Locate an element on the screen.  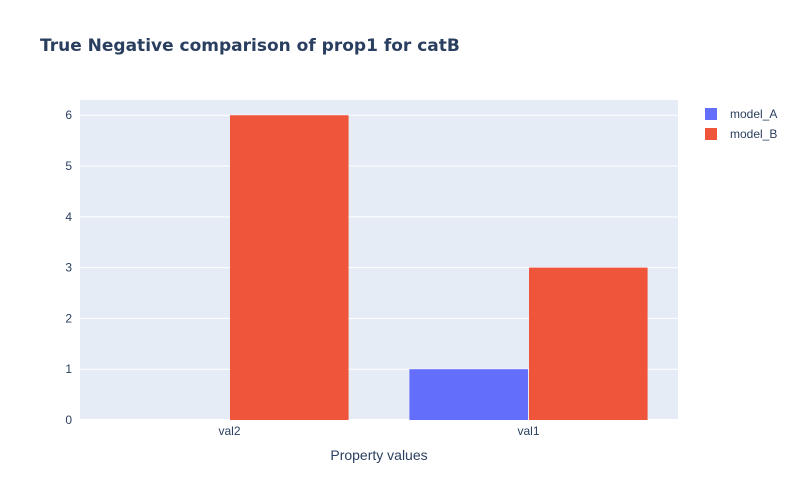
x-axis-title: Property values is located at coordinates (378, 455).